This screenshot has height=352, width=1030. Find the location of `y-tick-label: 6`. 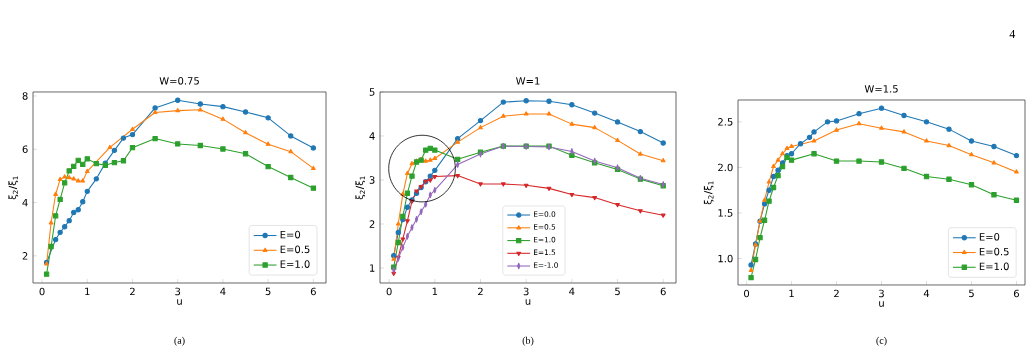

y-tick-label: 6 is located at coordinates (25, 149).